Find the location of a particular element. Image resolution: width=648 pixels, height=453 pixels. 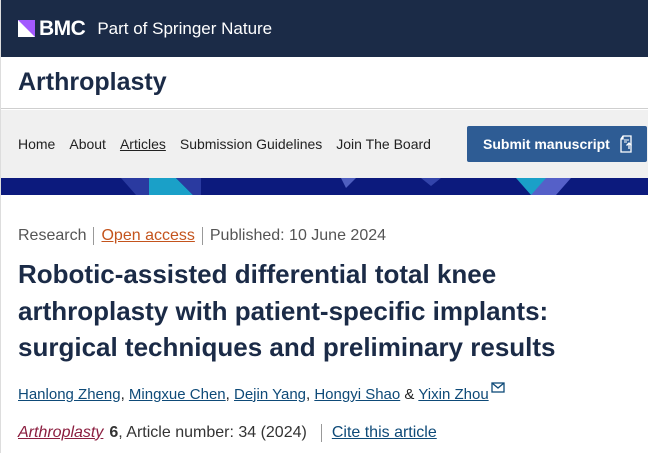

top-bar: BMC Part of Springer Nature is located at coordinates (324, 28).